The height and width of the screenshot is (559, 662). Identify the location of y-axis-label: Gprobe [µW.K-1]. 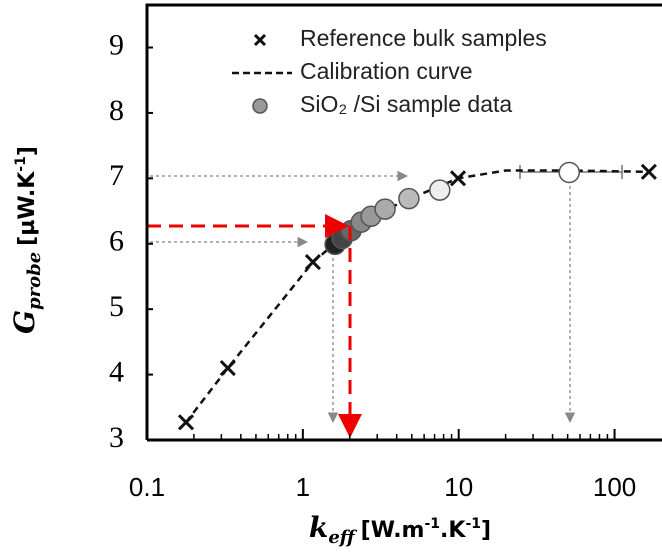
(26, 240).